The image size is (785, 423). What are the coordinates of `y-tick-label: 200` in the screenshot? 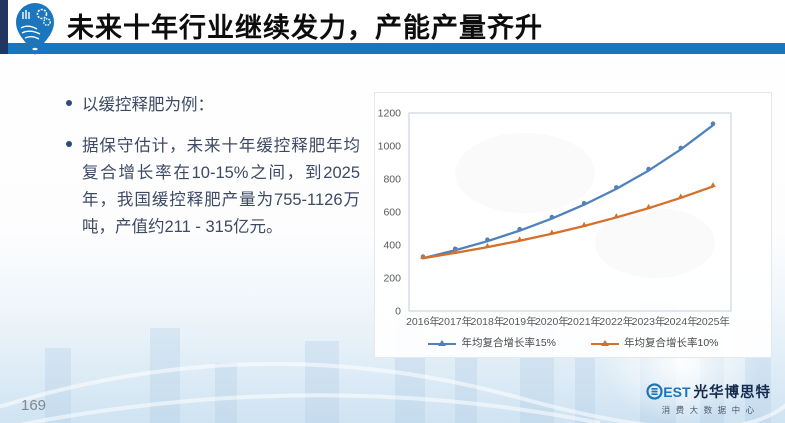 It's located at (392, 279).